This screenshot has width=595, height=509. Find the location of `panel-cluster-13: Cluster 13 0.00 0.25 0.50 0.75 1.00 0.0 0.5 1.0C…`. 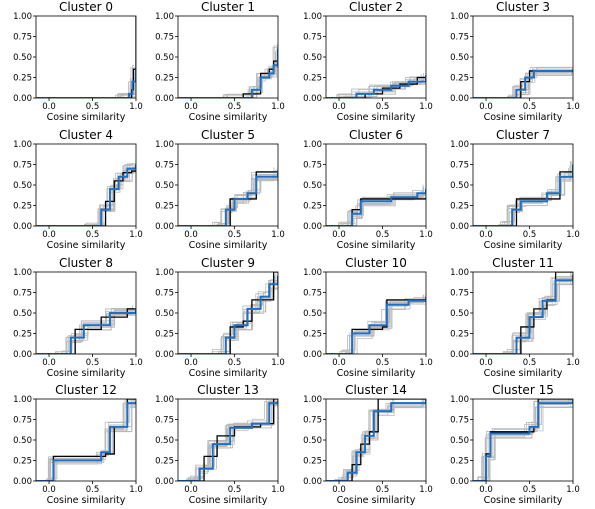

panel-cluster-13: Cluster 13 0.00 0.25 0.50 0.75 1.00 0.0 0.5 1.0C… is located at coordinates (220, 444).